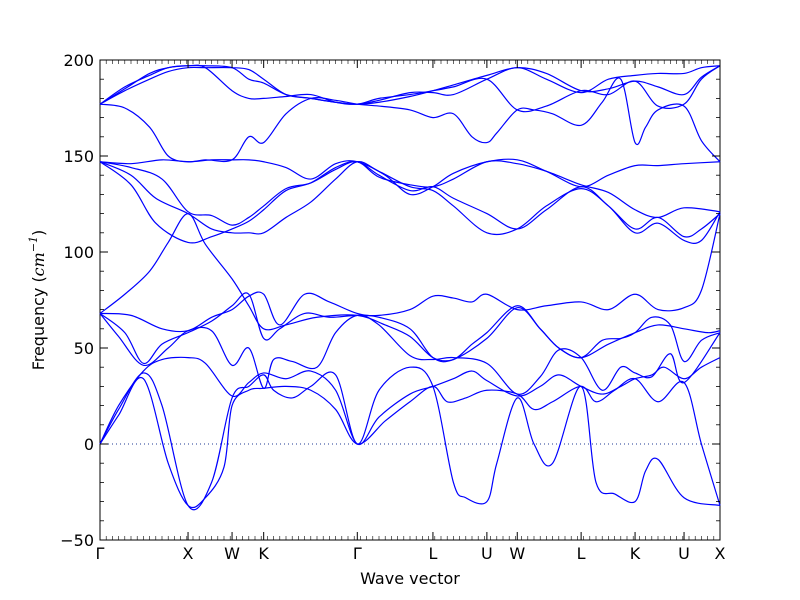 This screenshot has width=800, height=600. Describe the element at coordinates (77, 540) in the screenshot. I see `y-tick-label: −50` at that location.